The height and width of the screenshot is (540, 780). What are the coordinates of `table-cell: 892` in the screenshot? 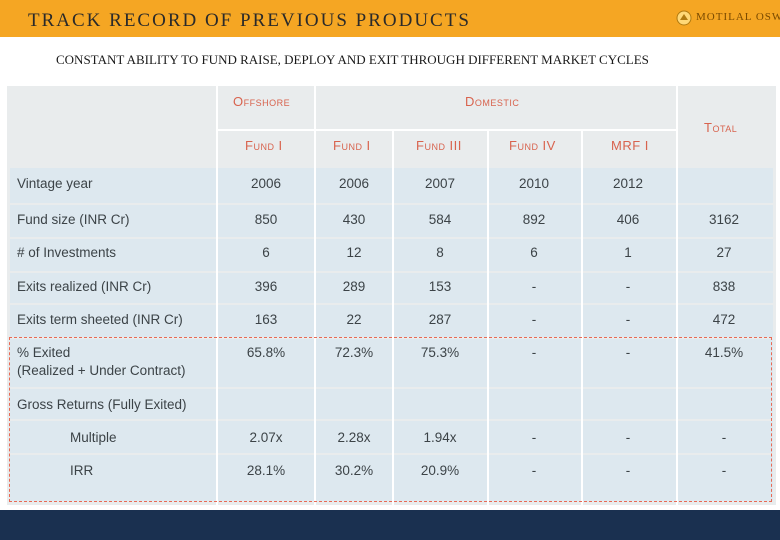 It's located at (534, 219).